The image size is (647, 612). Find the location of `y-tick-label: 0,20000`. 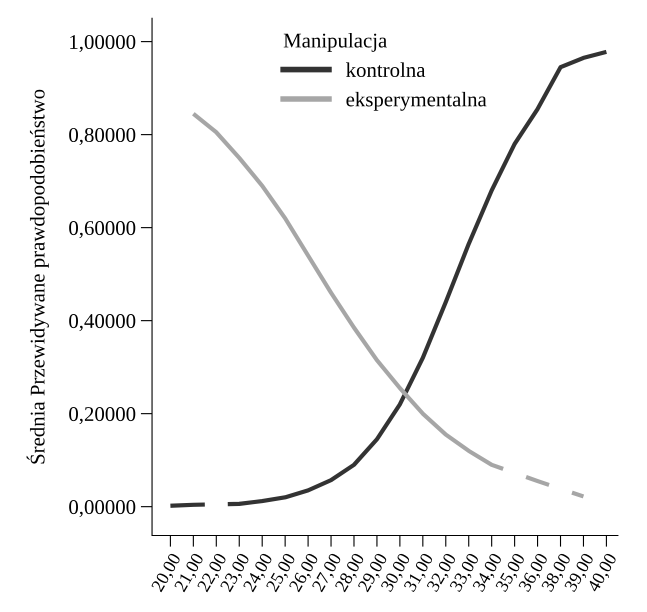

y-tick-label: 0,20000 is located at coordinates (102, 415).